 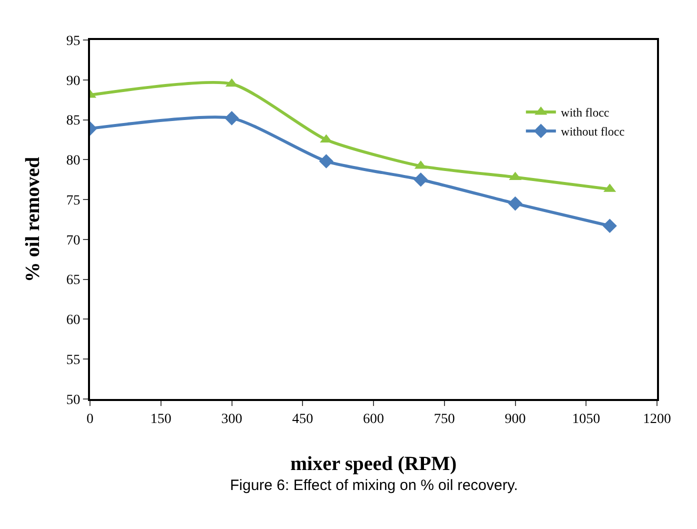 I want to click on x-tick-label: 450, so click(x=303, y=419).